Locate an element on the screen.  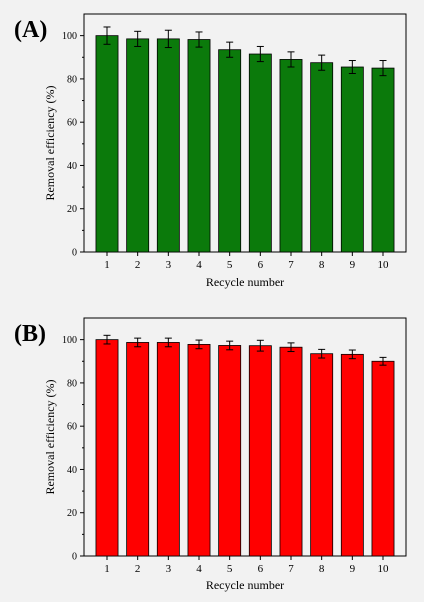
y-axis-label-b: Removal efficiency (%) is located at coordinates (50, 436).